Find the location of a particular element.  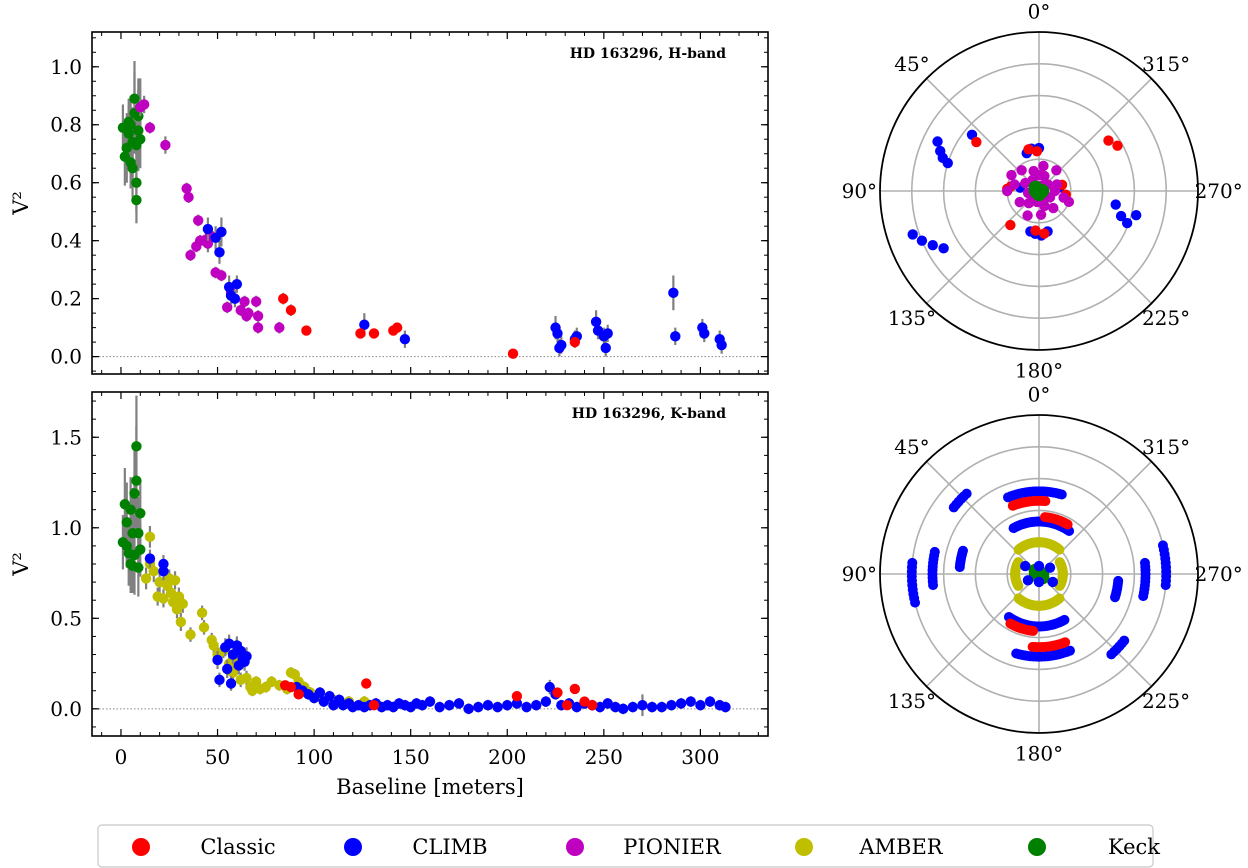

polar-frame is located at coordinates (1039, 574).